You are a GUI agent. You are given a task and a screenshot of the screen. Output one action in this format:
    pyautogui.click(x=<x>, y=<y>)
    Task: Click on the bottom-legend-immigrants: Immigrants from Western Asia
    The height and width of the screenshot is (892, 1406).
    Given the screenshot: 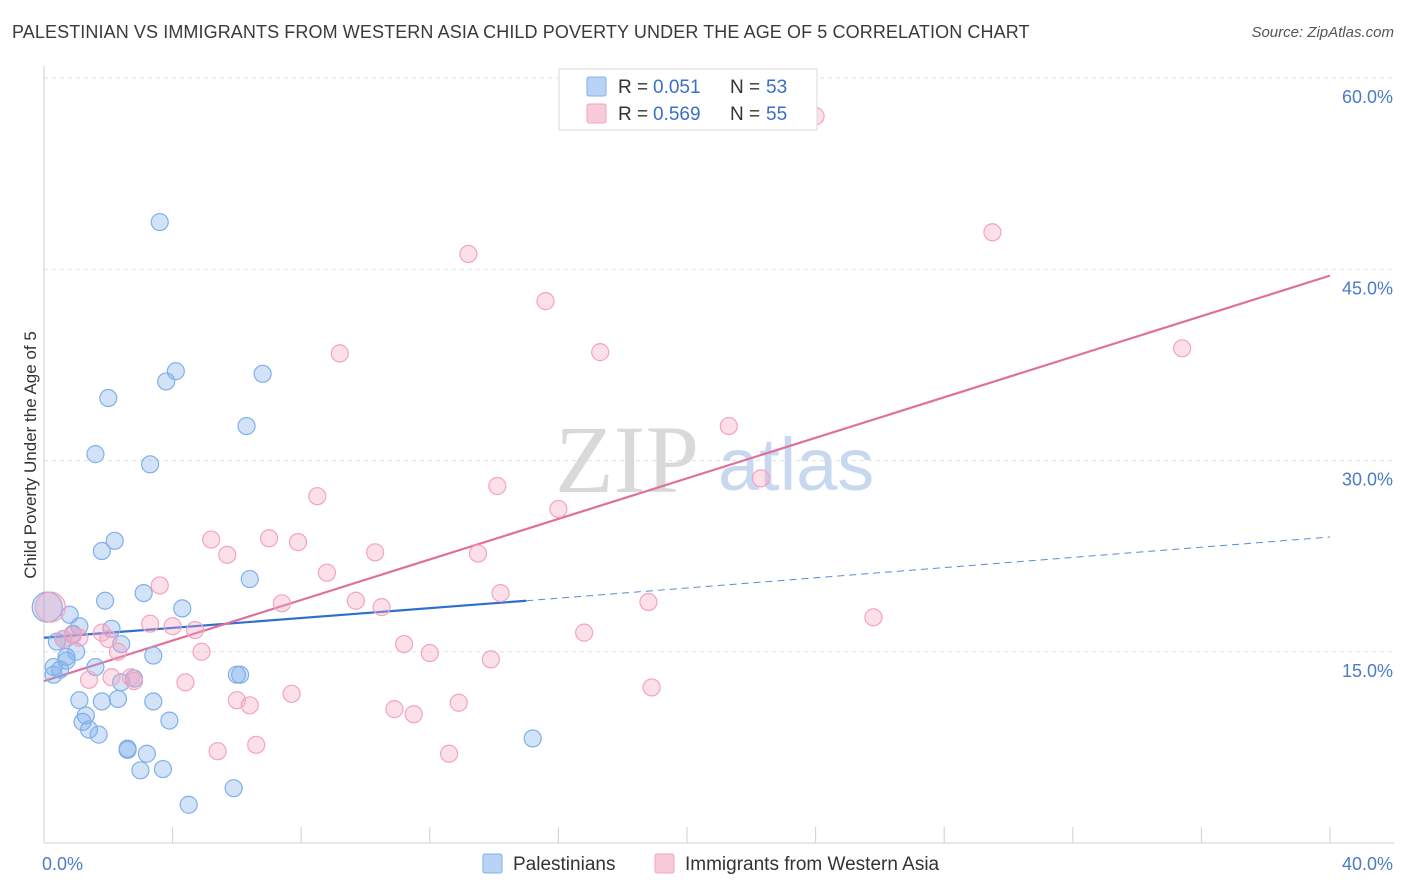 What is the action you would take?
    pyautogui.click(x=812, y=864)
    